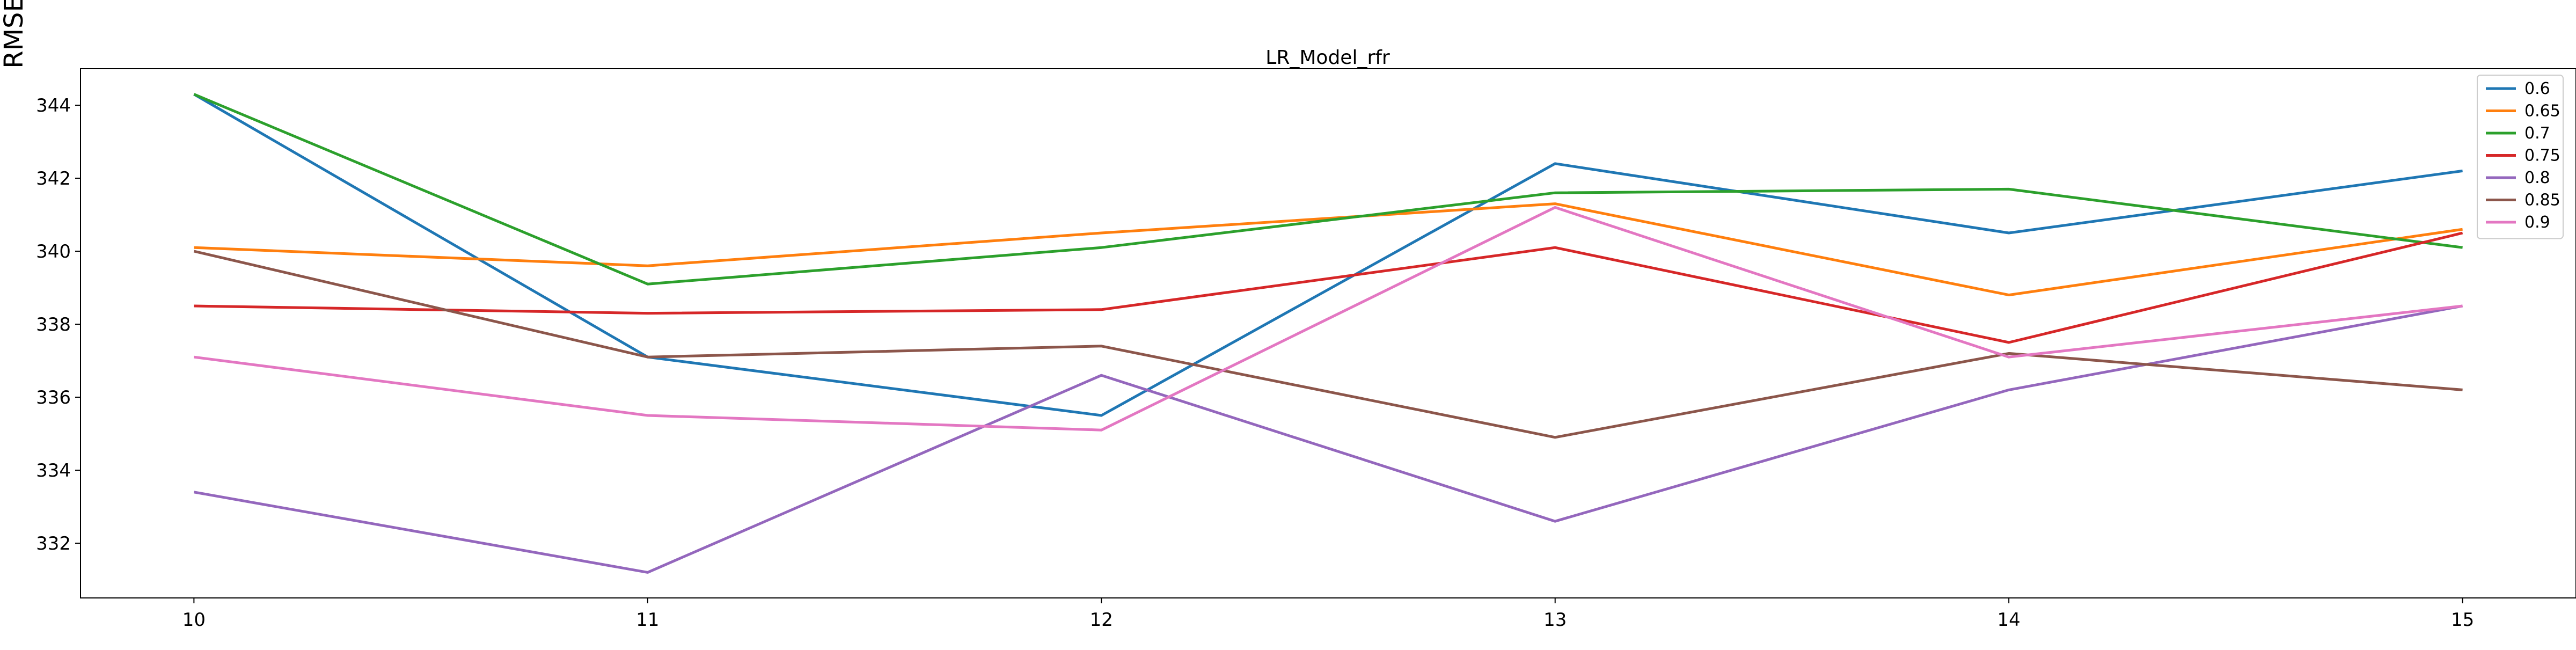  Describe the element at coordinates (2542, 111) in the screenshot. I see `legend-label: 0.65` at that location.